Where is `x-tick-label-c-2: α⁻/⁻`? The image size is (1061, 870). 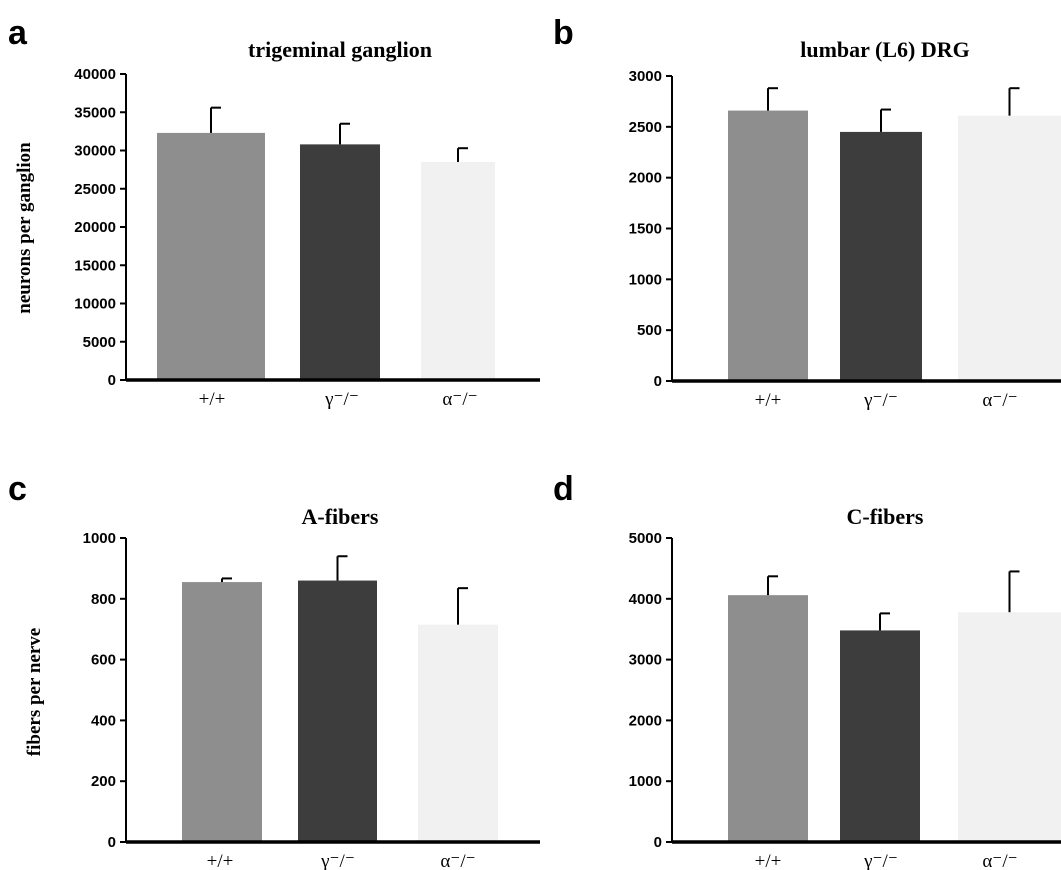
x-tick-label-c-2: α⁻/⁻ is located at coordinates (457, 860).